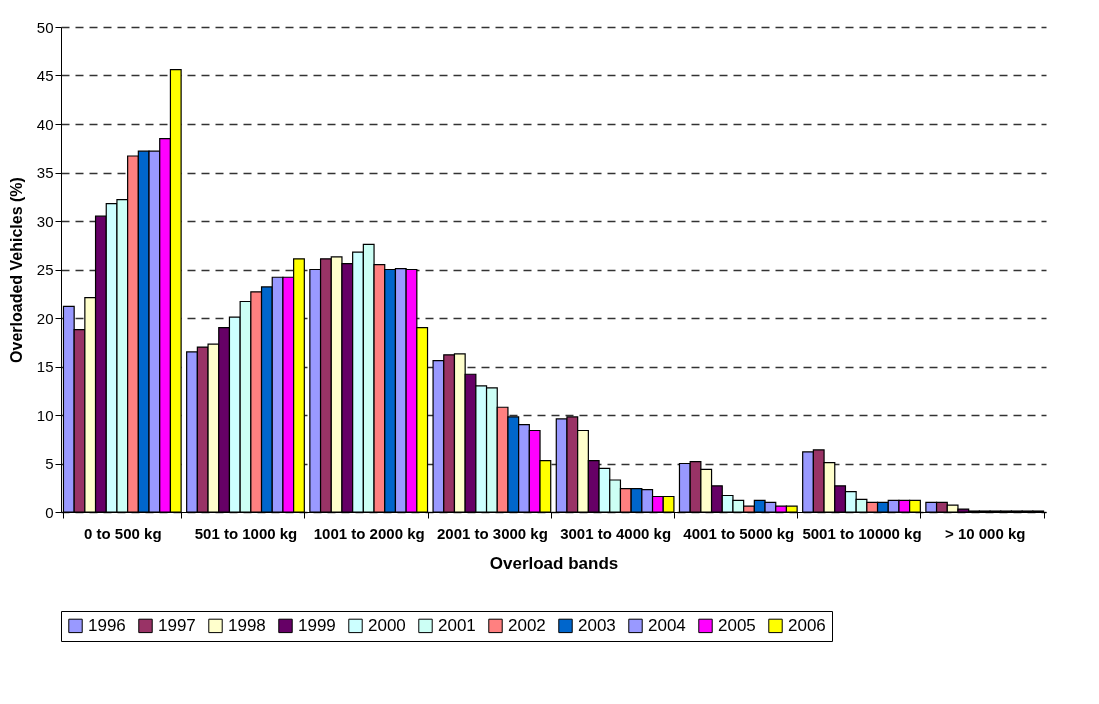 The width and height of the screenshot is (1099, 704). Describe the element at coordinates (45, 124) in the screenshot. I see `y-tick-label: 40` at that location.